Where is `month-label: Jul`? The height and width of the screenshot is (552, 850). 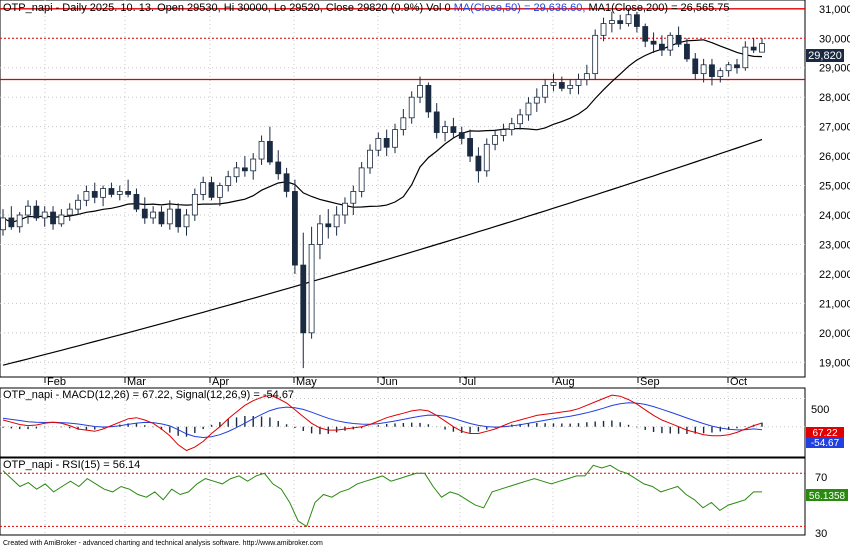
month-label: Jul is located at coordinates (469, 382).